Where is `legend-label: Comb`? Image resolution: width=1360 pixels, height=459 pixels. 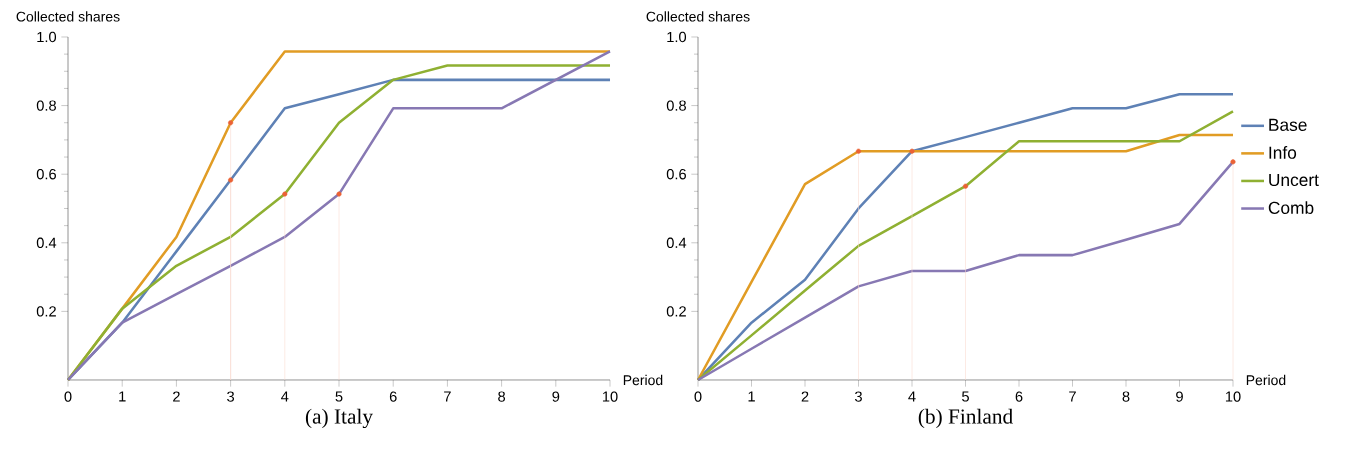 legend-label: Comb is located at coordinates (1291, 207).